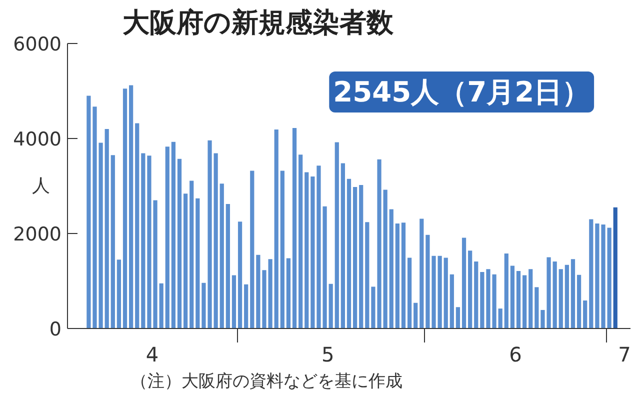 The width and height of the screenshot is (638, 396). What do you see at coordinates (461, 91) in the screenshot?
I see `annotation: 2545人（7月2日）` at bounding box center [461, 91].